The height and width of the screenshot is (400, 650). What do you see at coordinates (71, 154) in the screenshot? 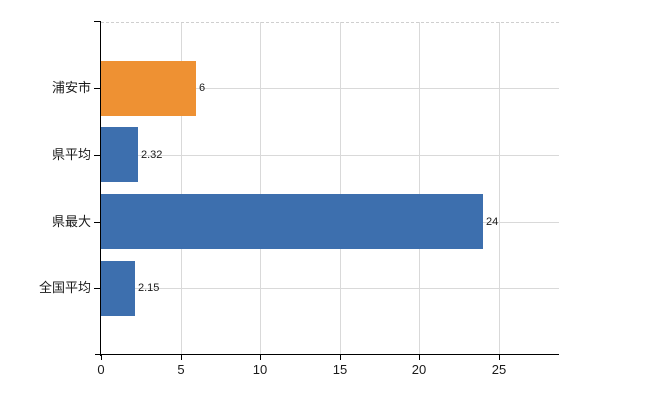
I see `category-label-県平均: 県平均` at bounding box center [71, 154].